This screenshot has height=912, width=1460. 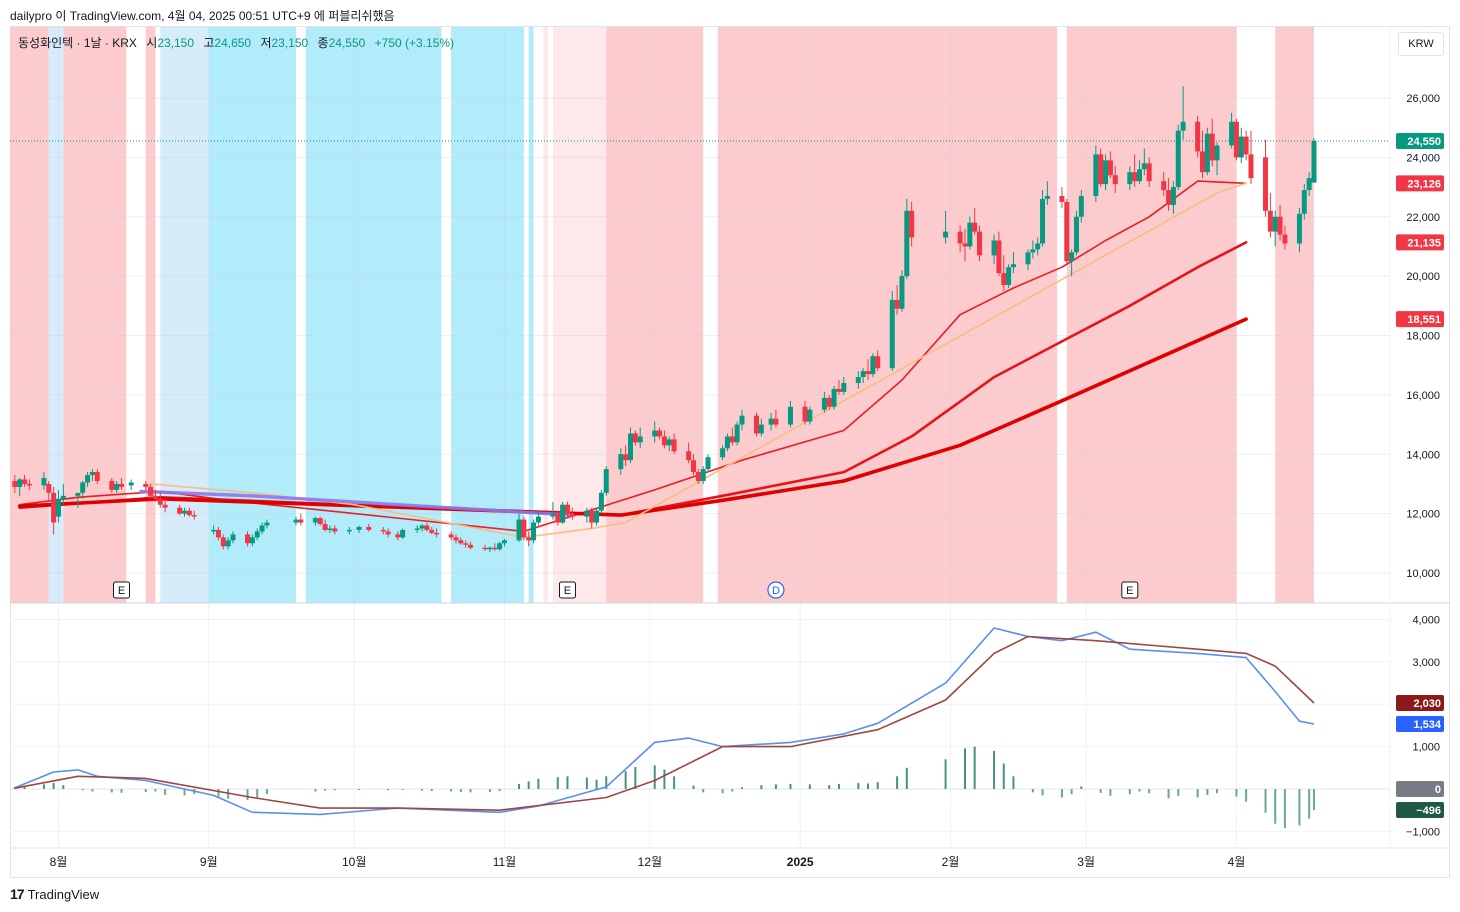 What do you see at coordinates (1420, 723) in the screenshot?
I see `macd-badge` at bounding box center [1420, 723].